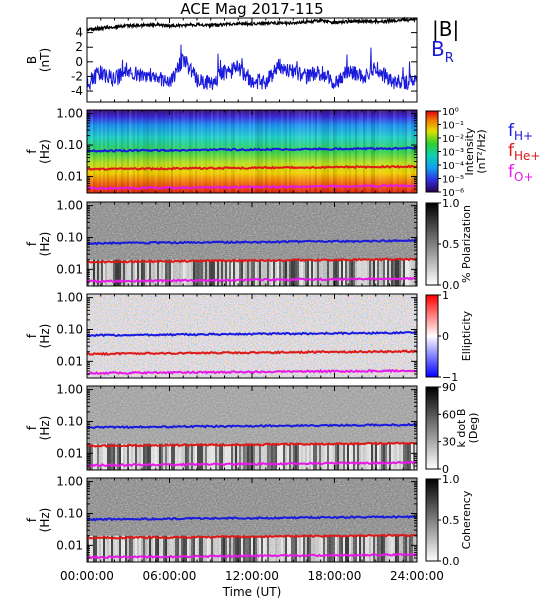 The width and height of the screenshot is (550, 600). I want to click on time-tick-label: 18:00:00, so click(335, 576).